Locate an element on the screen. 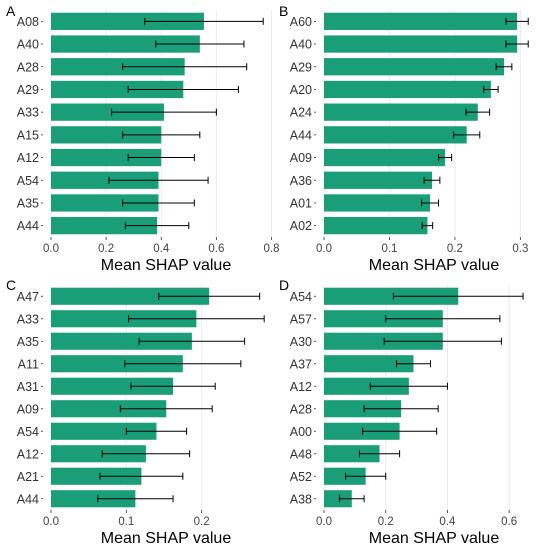 Image resolution: width=550 pixels, height=551 pixels. category-label: A02 is located at coordinates (301, 226).